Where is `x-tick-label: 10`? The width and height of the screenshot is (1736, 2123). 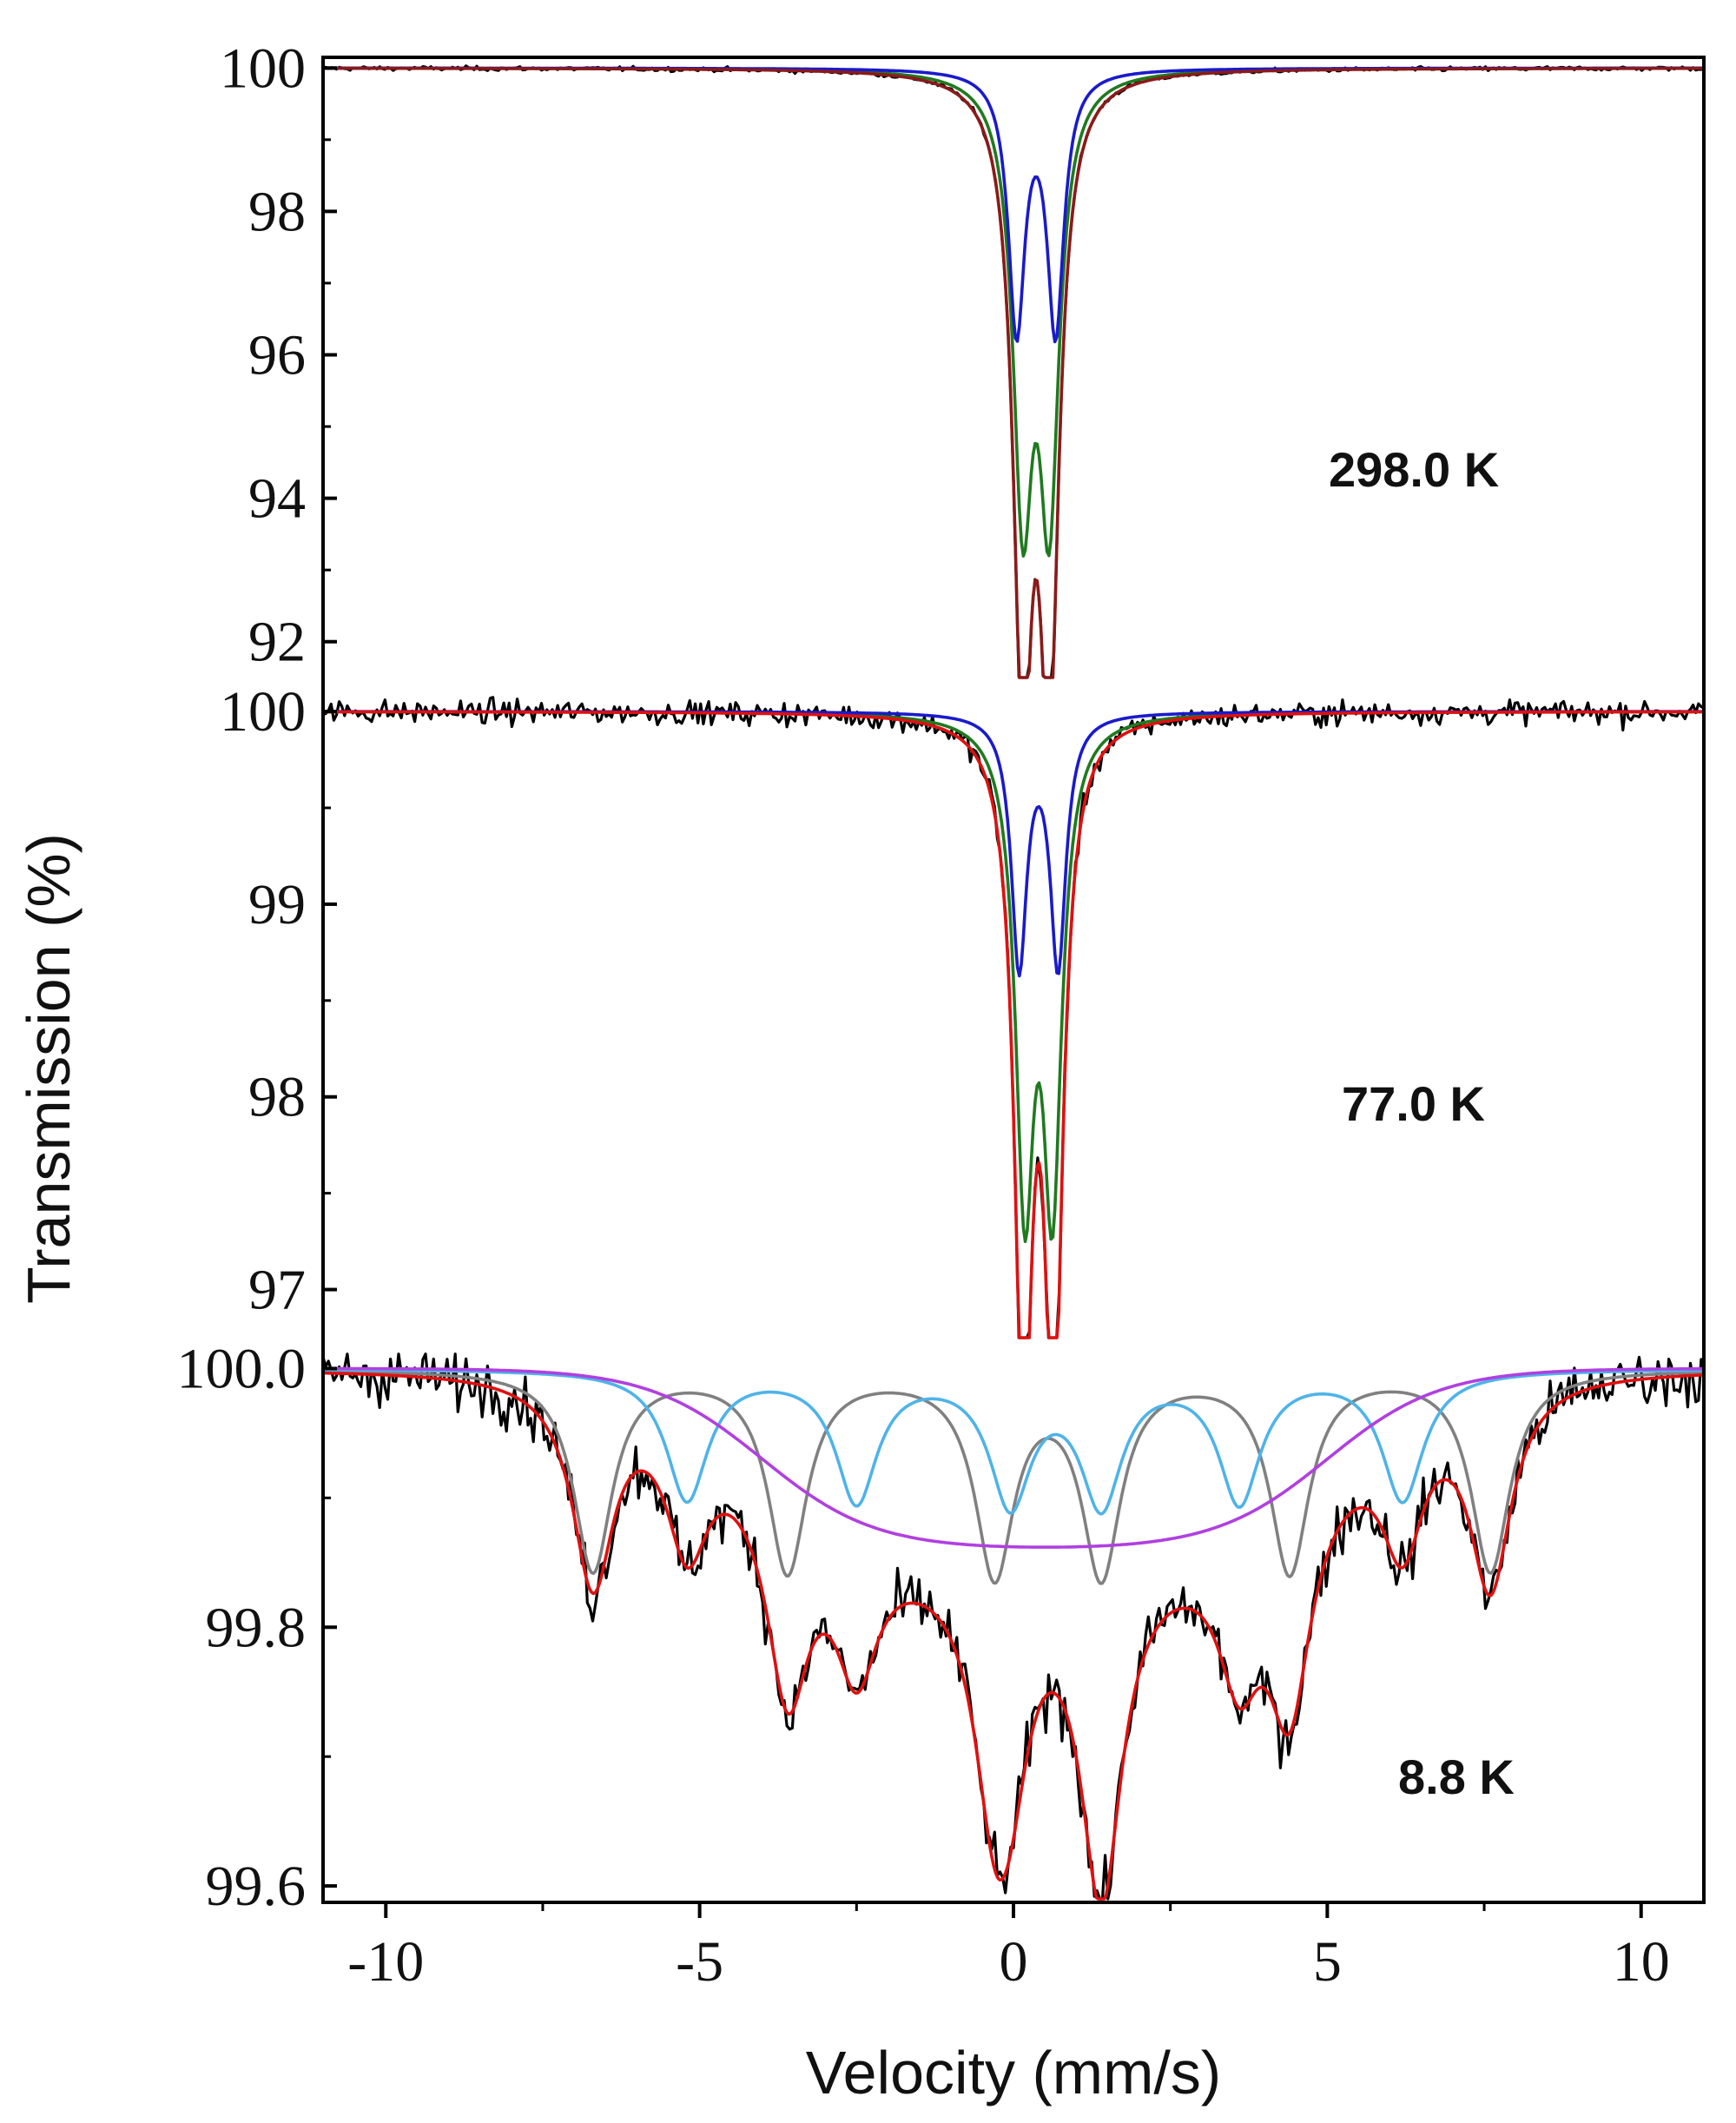
x-tick-label: 10 is located at coordinates (1641, 1962).